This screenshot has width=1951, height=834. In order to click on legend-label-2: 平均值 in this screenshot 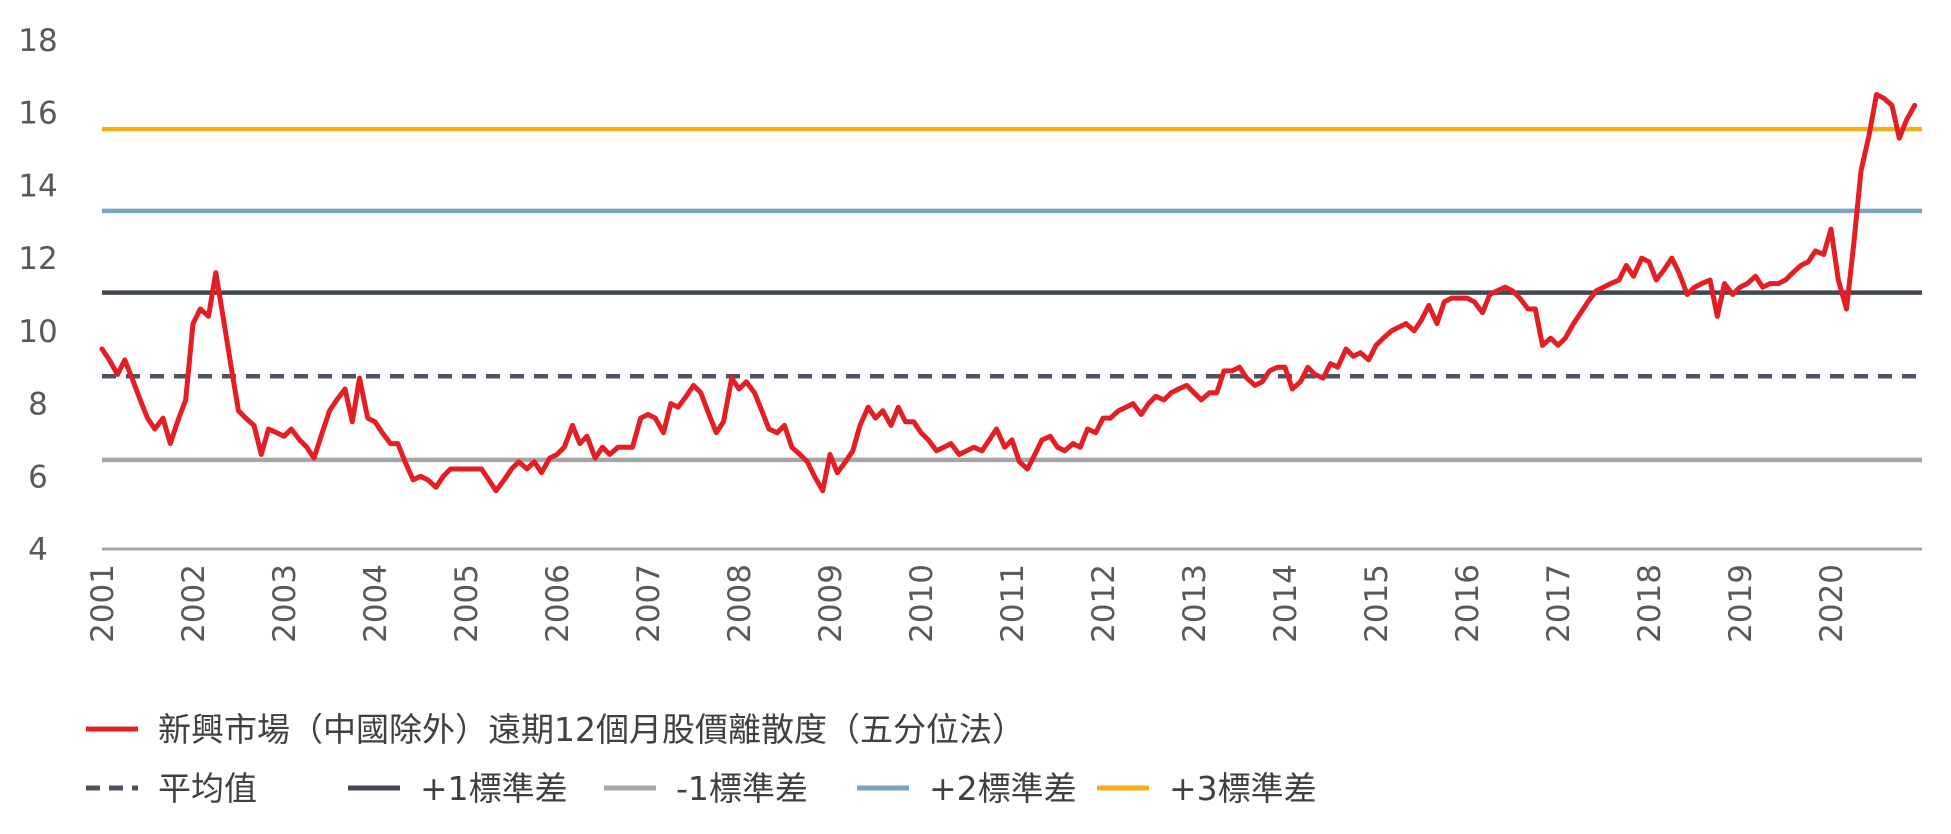, I will do `click(207, 788)`.